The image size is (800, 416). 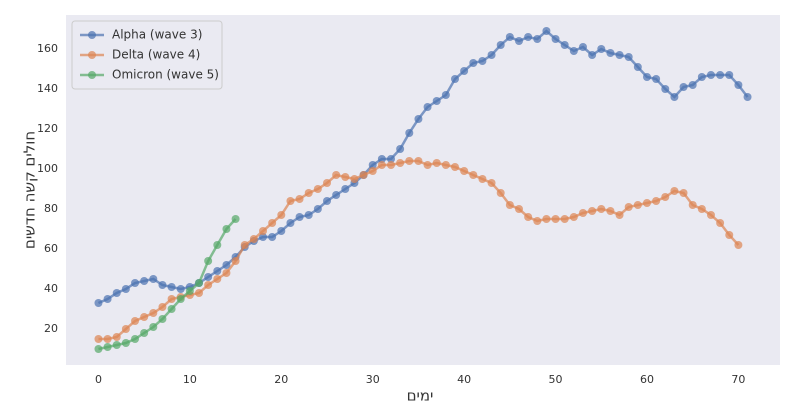 What do you see at coordinates (464, 379) in the screenshot?
I see `x-tick-label: 40` at bounding box center [464, 379].